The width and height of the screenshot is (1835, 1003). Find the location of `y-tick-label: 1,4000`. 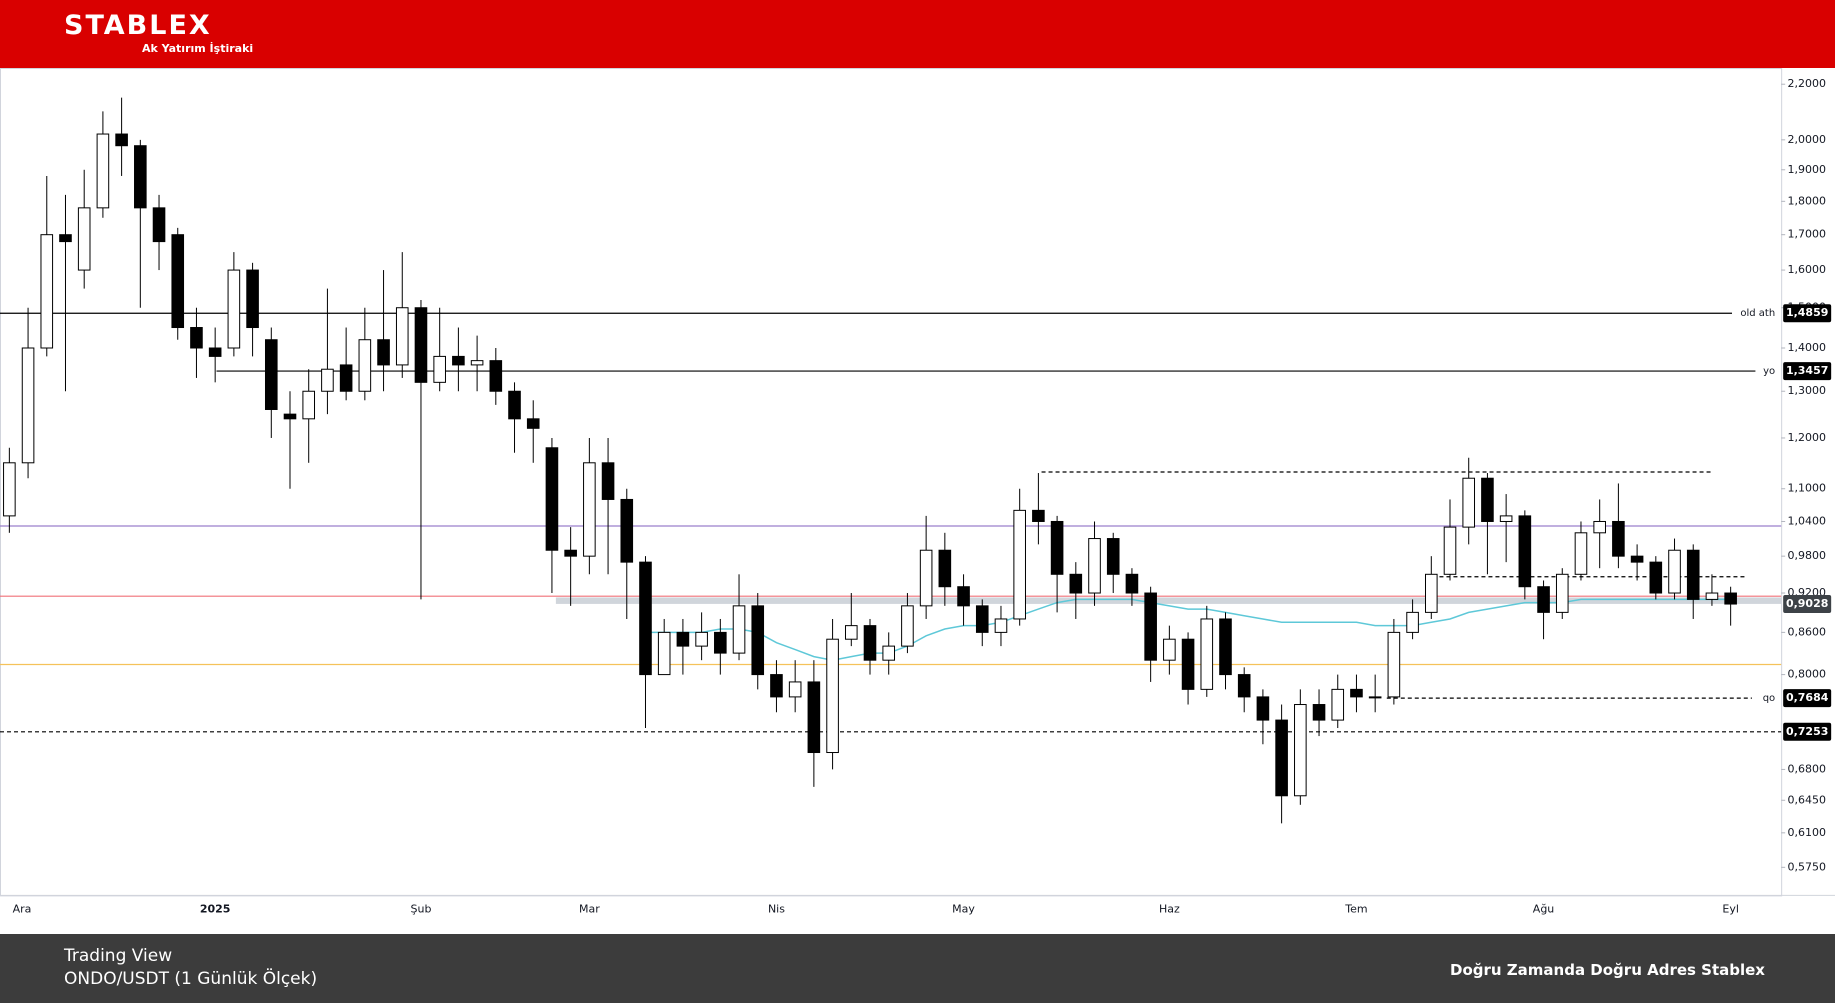

y-tick-label: 1,4000 is located at coordinates (1807, 347).